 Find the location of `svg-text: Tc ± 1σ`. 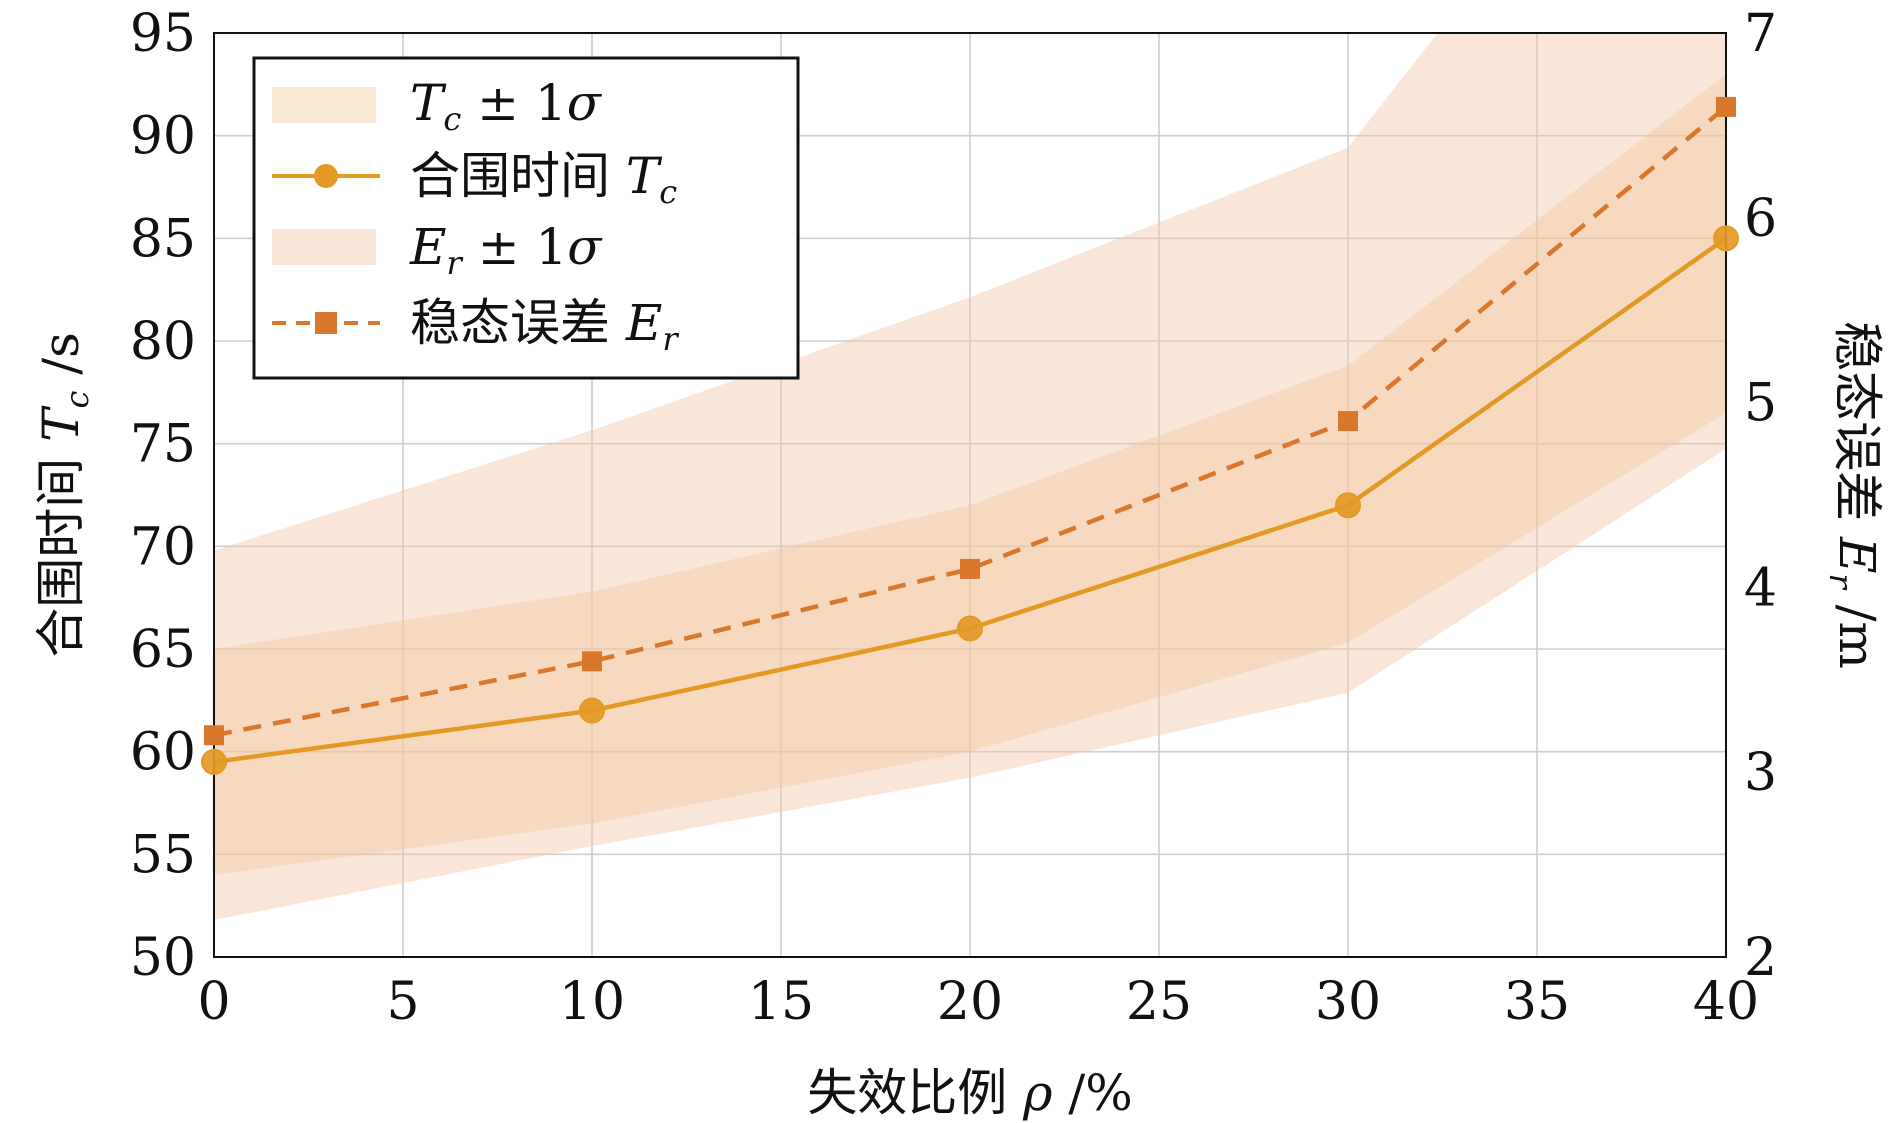

svg-text: Tc ± 1σ is located at coordinates (506, 106).